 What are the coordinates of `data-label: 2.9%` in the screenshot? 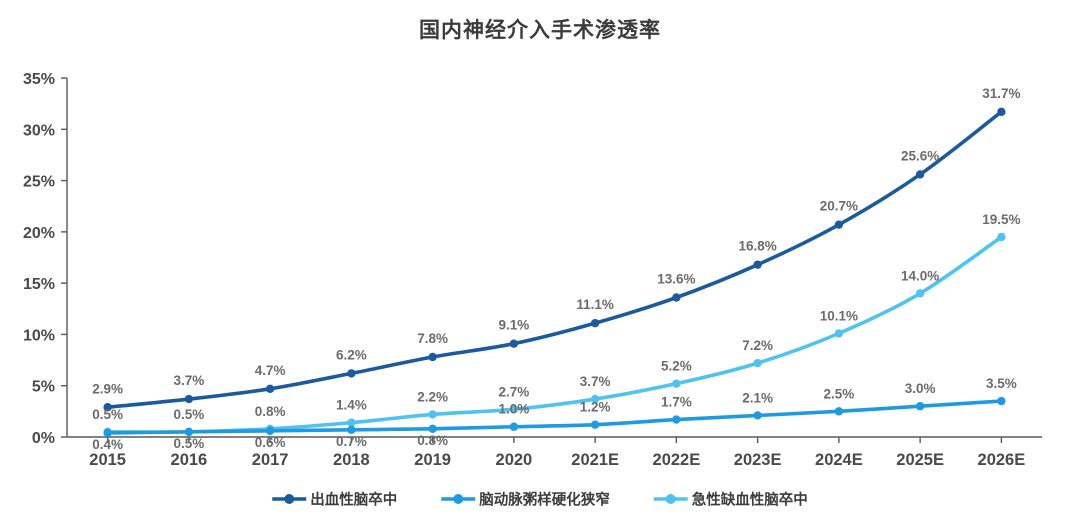 It's located at (107, 388).